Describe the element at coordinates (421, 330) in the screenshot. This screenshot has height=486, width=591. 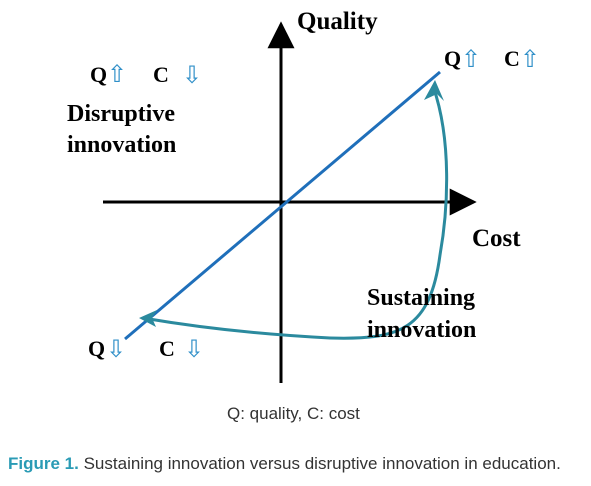
I see `sustaining-innovation-label-line2: innovation` at that location.